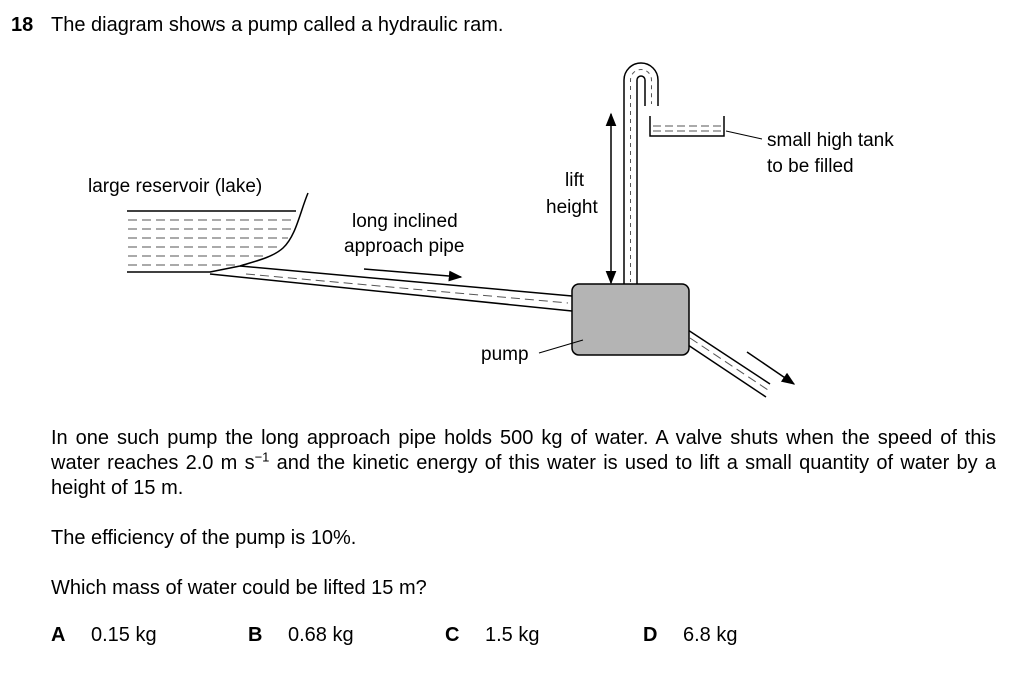 The width and height of the screenshot is (1024, 675). I want to click on label-tank-2: to be filled, so click(810, 166).